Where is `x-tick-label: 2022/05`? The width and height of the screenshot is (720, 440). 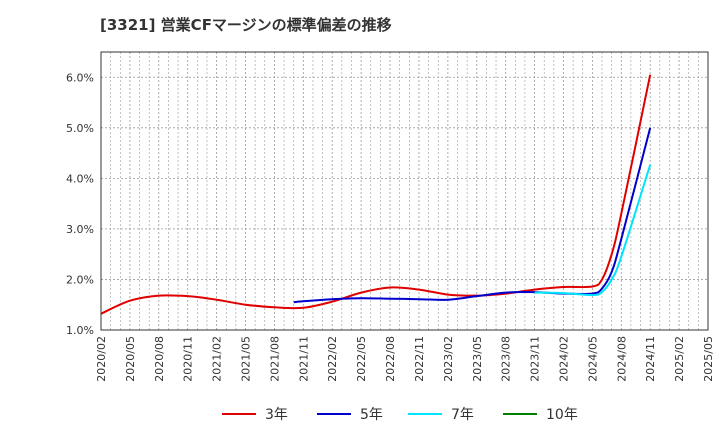 x-tick-label: 2022/05 is located at coordinates (361, 359).